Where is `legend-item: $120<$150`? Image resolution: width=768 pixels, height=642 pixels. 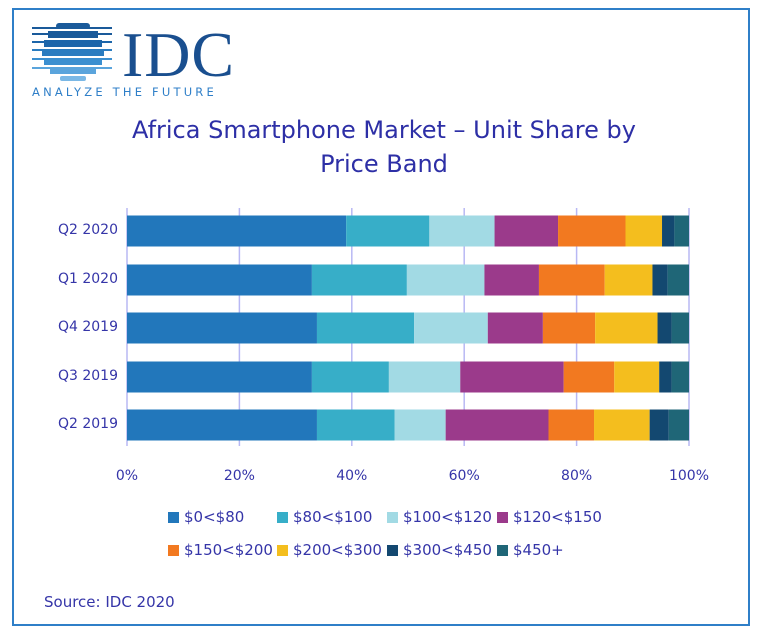
legend-item: $120<$150 is located at coordinates (549, 517).